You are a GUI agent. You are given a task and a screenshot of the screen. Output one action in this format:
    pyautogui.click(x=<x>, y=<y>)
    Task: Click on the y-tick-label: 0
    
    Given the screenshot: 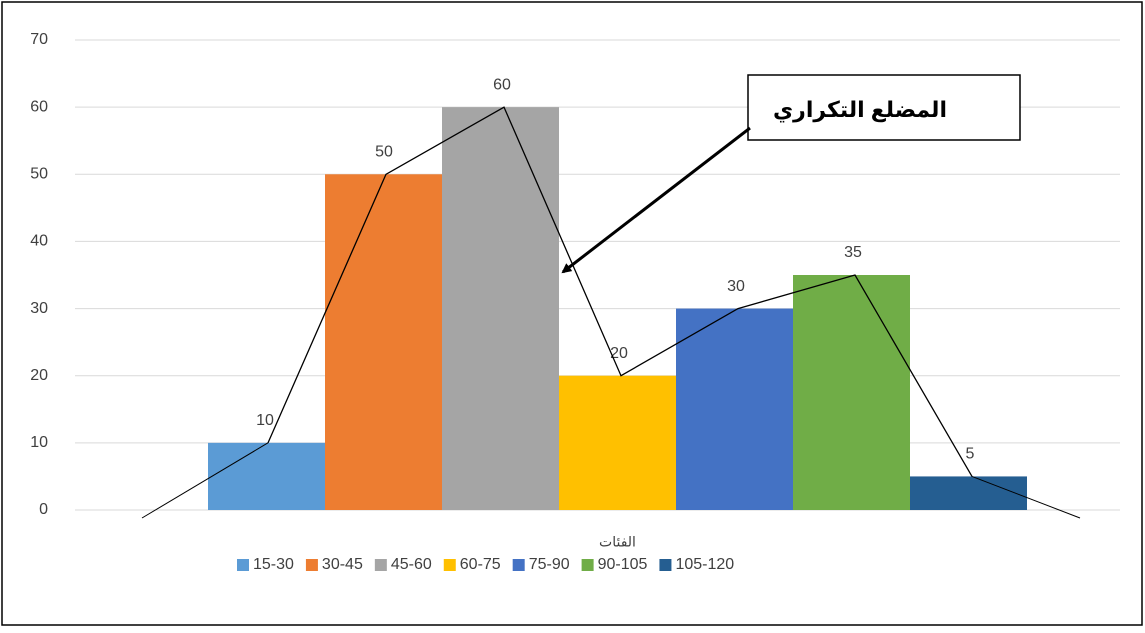 What is the action you would take?
    pyautogui.click(x=43, y=509)
    